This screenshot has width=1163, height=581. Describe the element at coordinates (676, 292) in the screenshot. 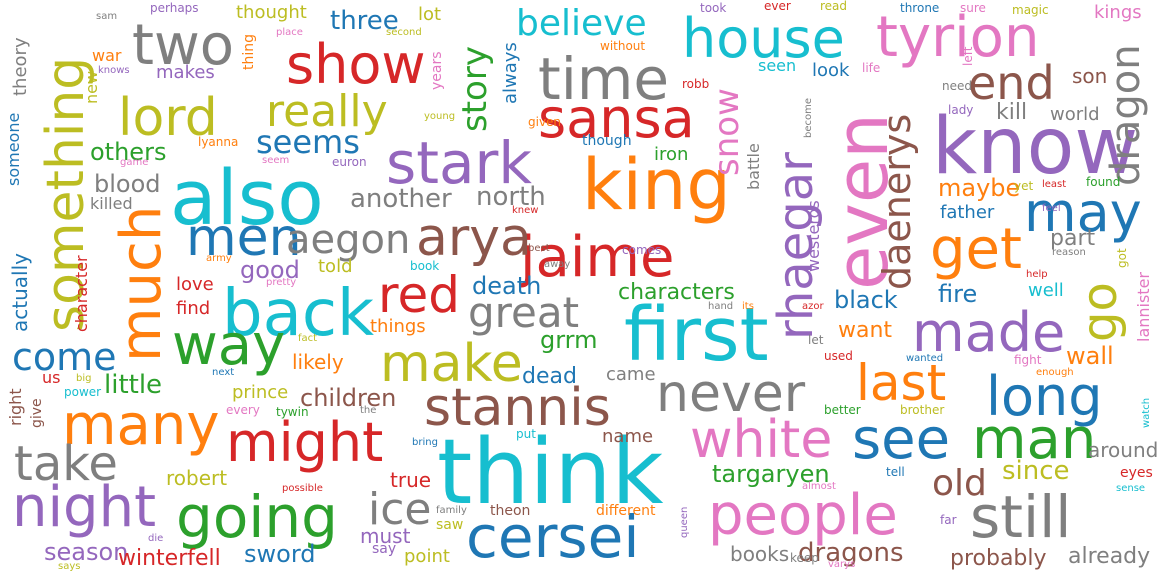

I see `word-characters: characters` at that location.